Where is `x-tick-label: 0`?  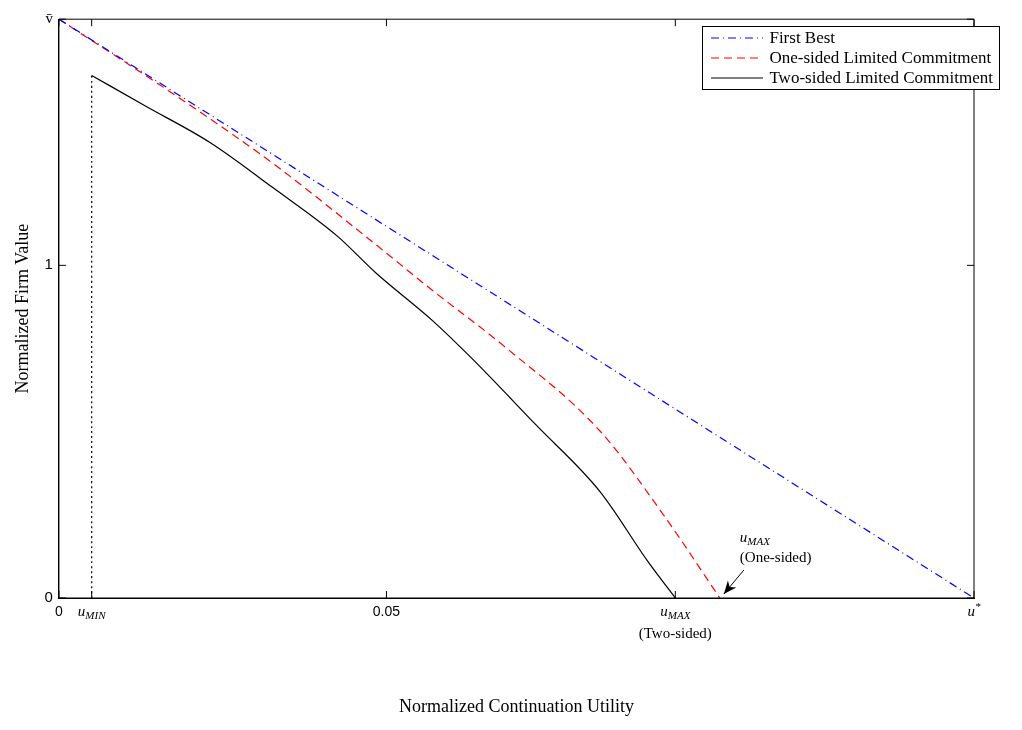
x-tick-label: 0 is located at coordinates (59, 610).